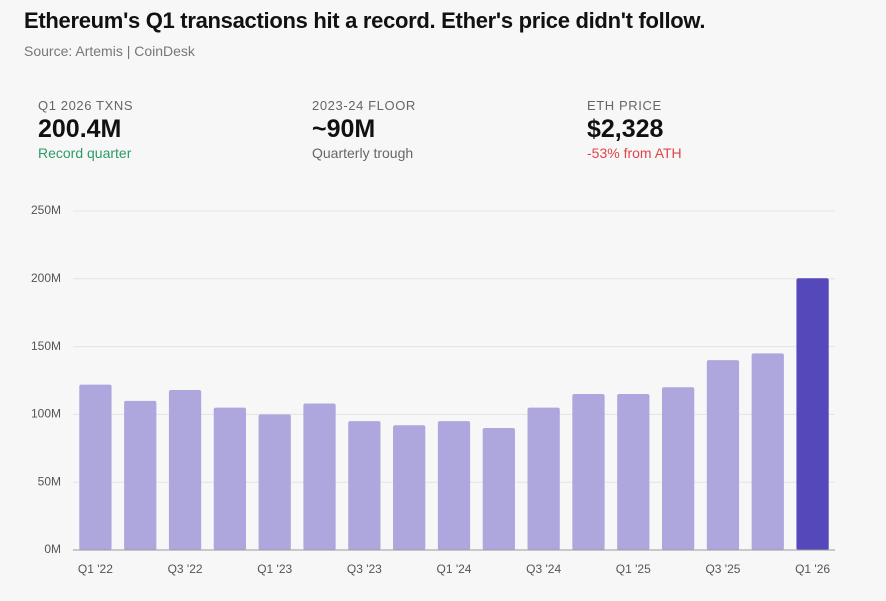 This screenshot has width=886, height=601. I want to click on stat-note: -53% from ATH, so click(634, 153).